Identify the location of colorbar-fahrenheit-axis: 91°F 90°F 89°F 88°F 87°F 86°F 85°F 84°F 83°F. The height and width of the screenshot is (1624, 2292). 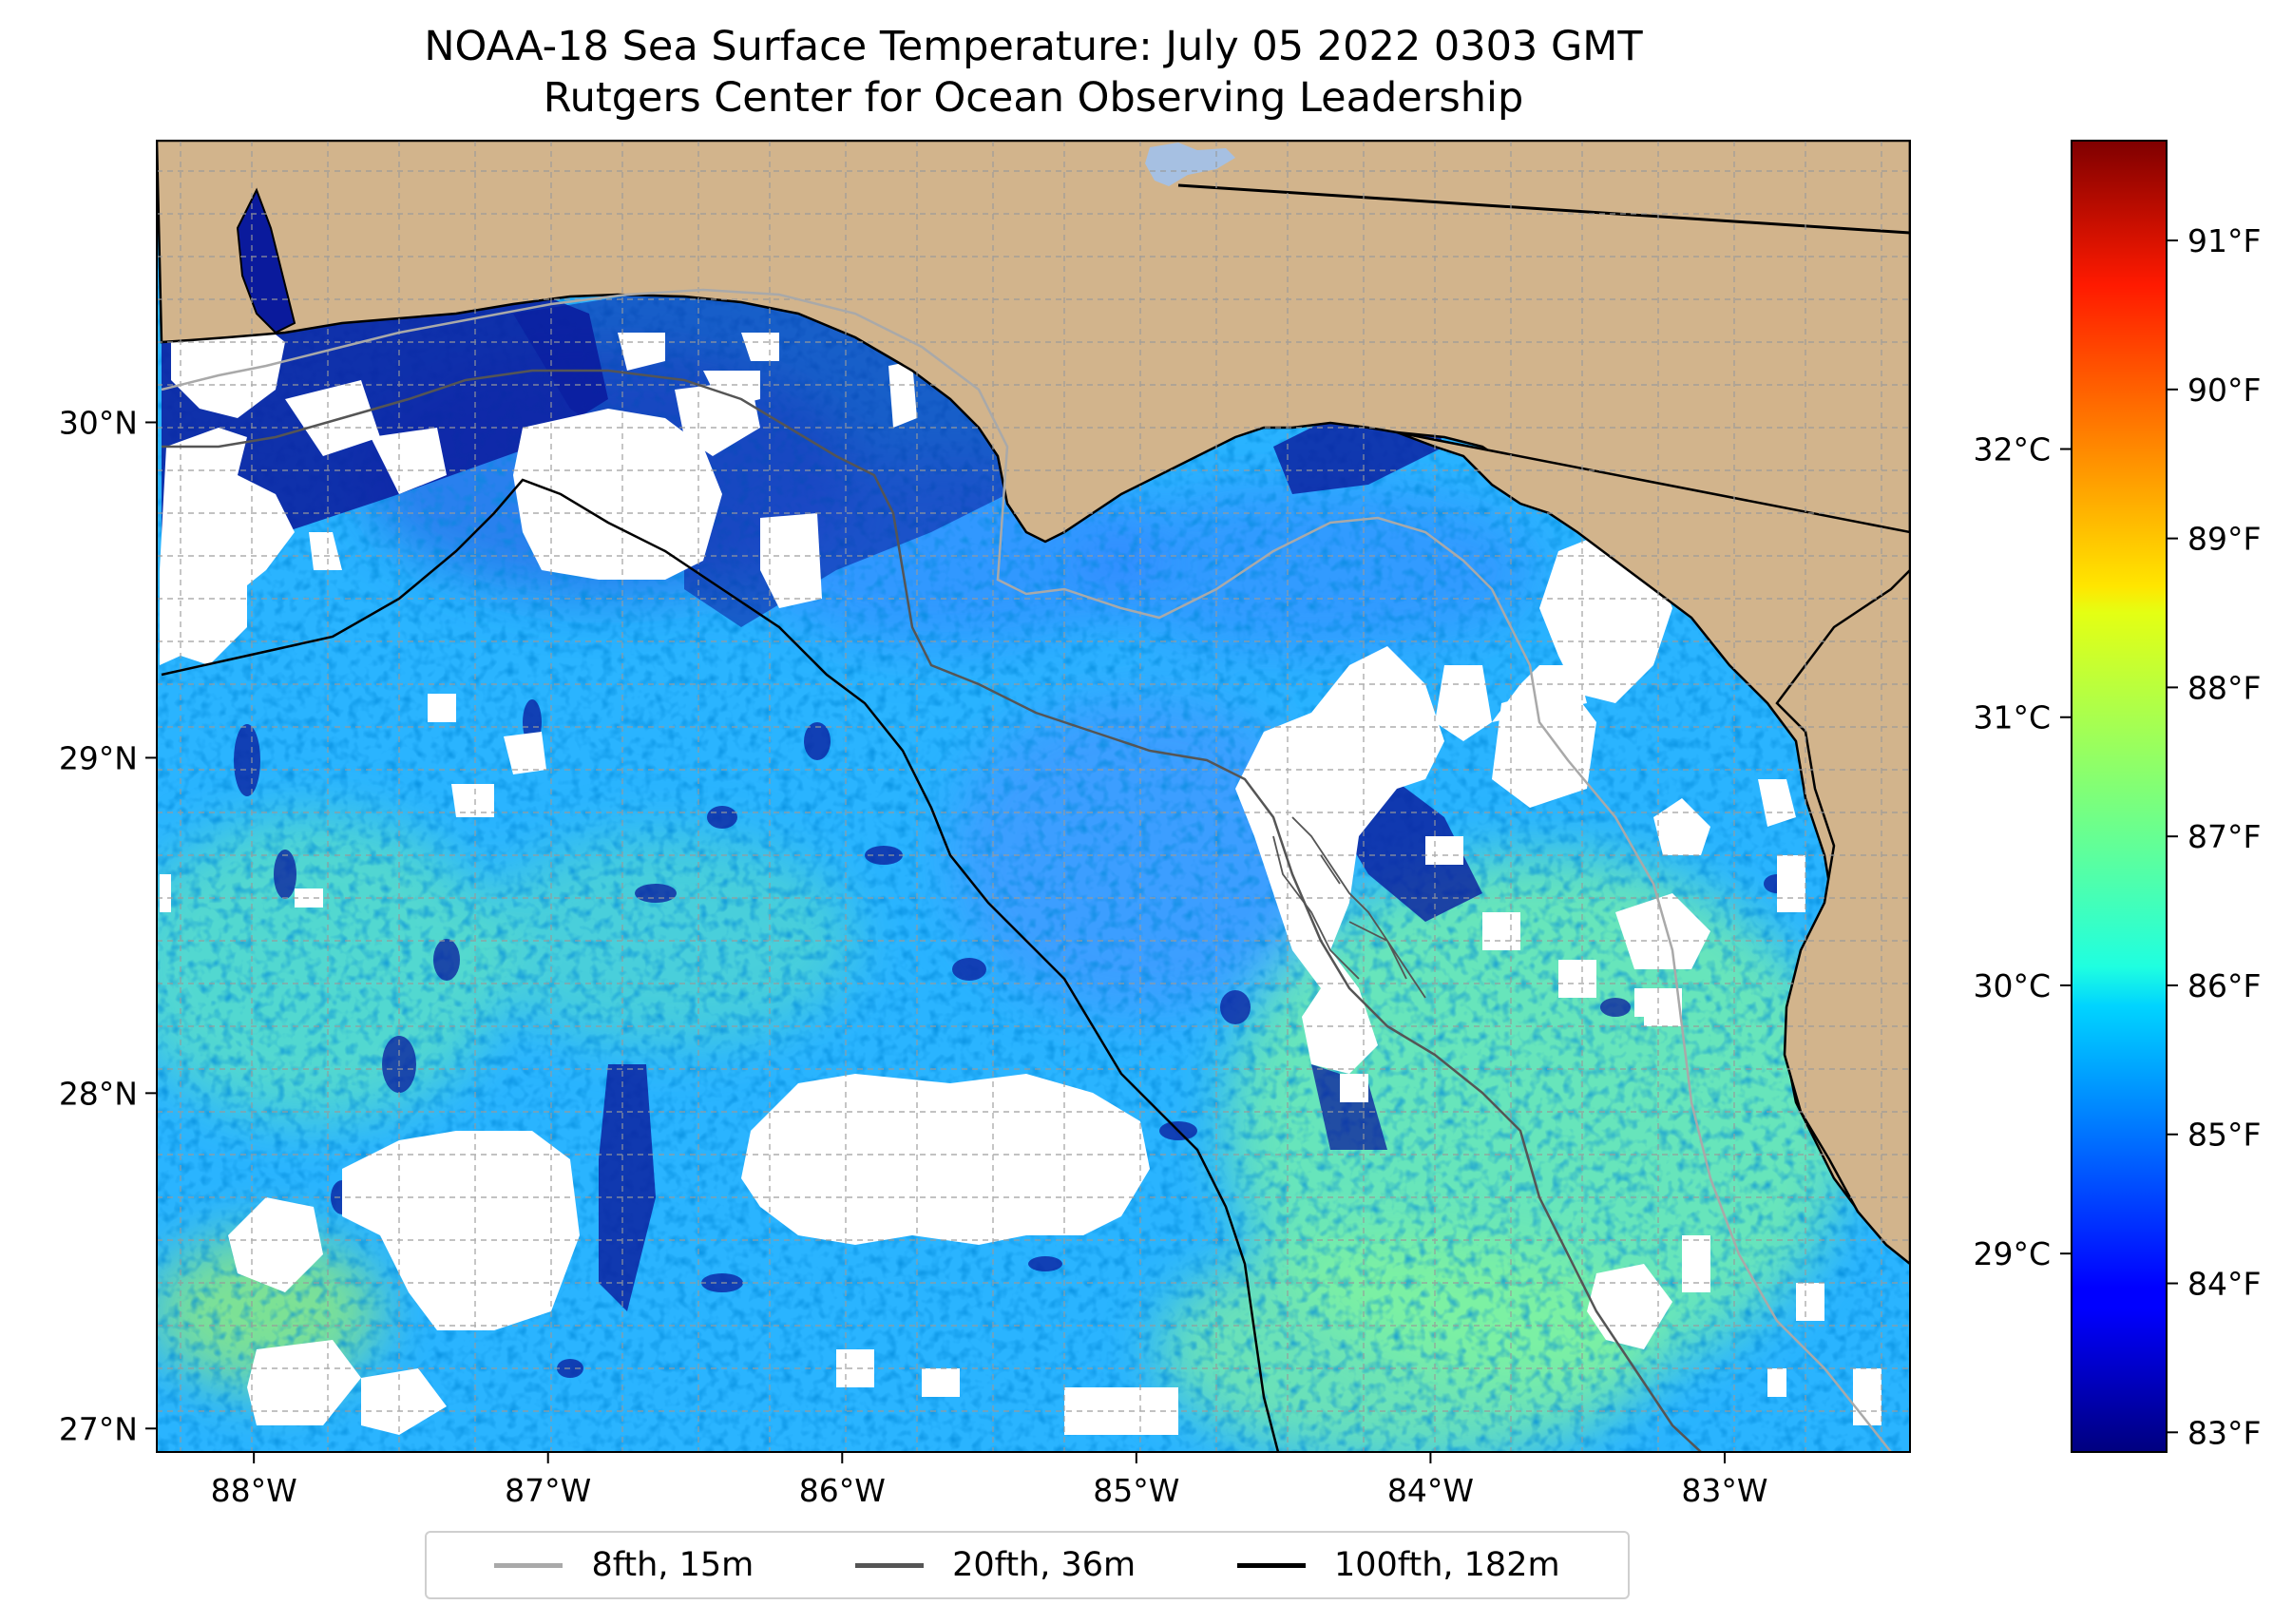
(2214, 836).